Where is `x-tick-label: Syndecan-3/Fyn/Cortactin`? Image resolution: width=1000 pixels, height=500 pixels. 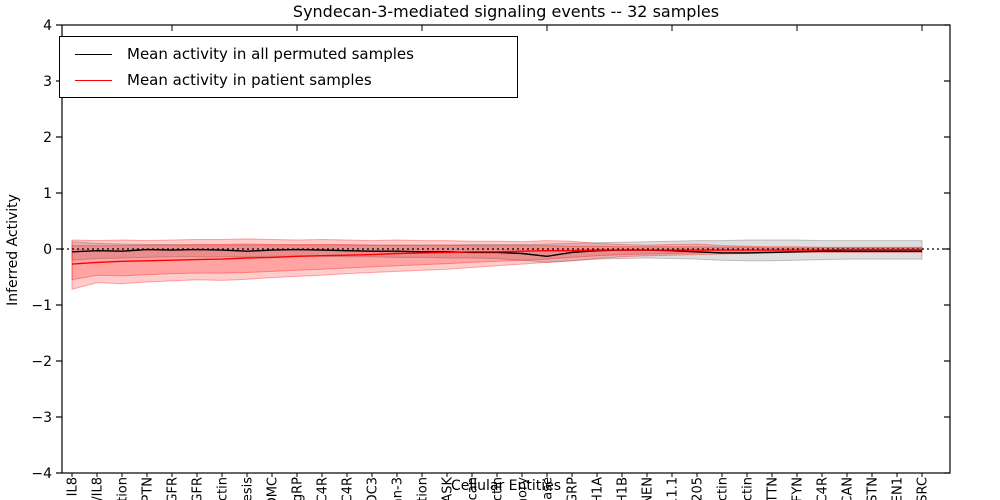
x-tick-label: Syndecan-3/Fyn/Cortactin is located at coordinates (498, 488).